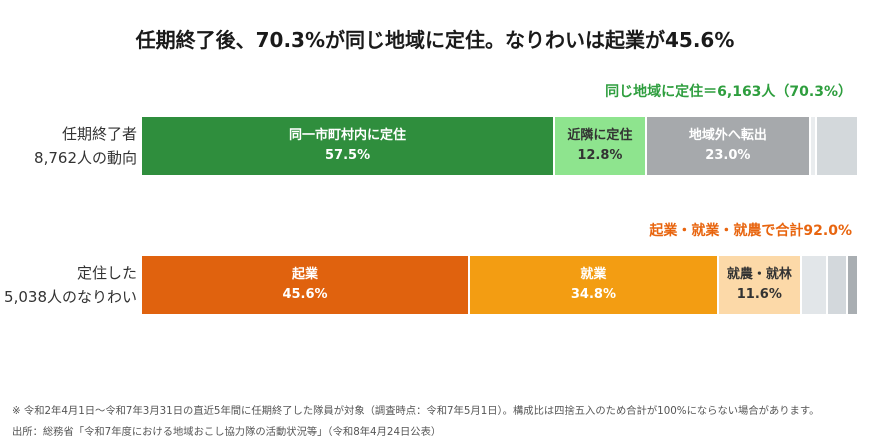 The width and height of the screenshot is (870, 444). I want to click on segment-value-label: 34.8%, so click(593, 294).